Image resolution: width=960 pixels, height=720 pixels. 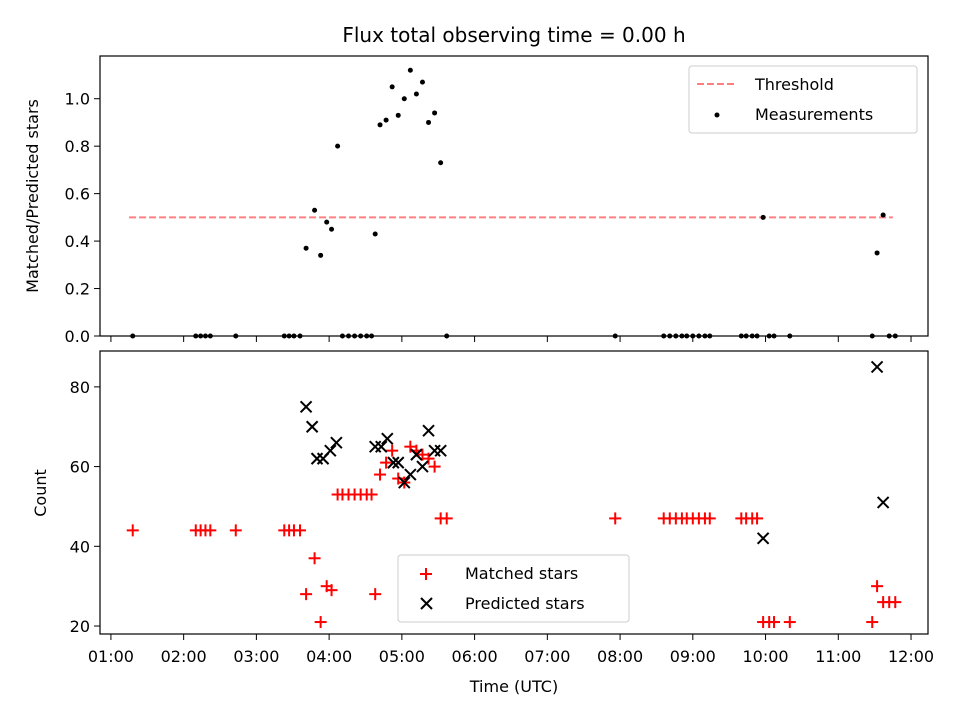 What do you see at coordinates (525, 603) in the screenshot?
I see `legend-predicted-label: Predicted stars` at bounding box center [525, 603].